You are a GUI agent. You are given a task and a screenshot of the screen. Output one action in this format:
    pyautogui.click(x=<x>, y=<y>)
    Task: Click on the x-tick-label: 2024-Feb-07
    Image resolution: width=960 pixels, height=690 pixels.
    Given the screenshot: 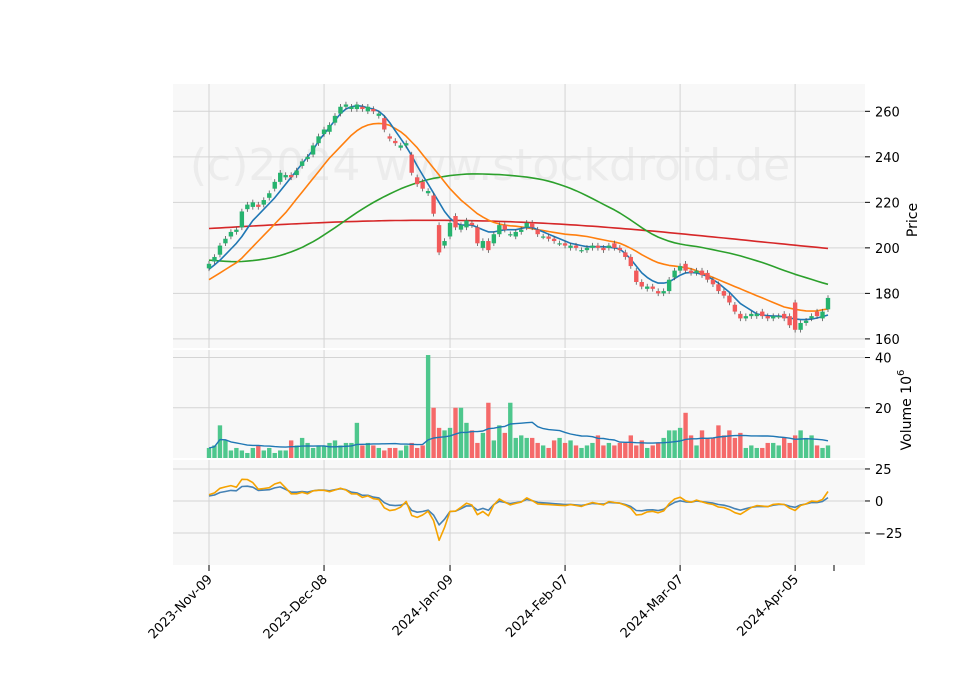 What is the action you would take?
    pyautogui.click(x=537, y=606)
    